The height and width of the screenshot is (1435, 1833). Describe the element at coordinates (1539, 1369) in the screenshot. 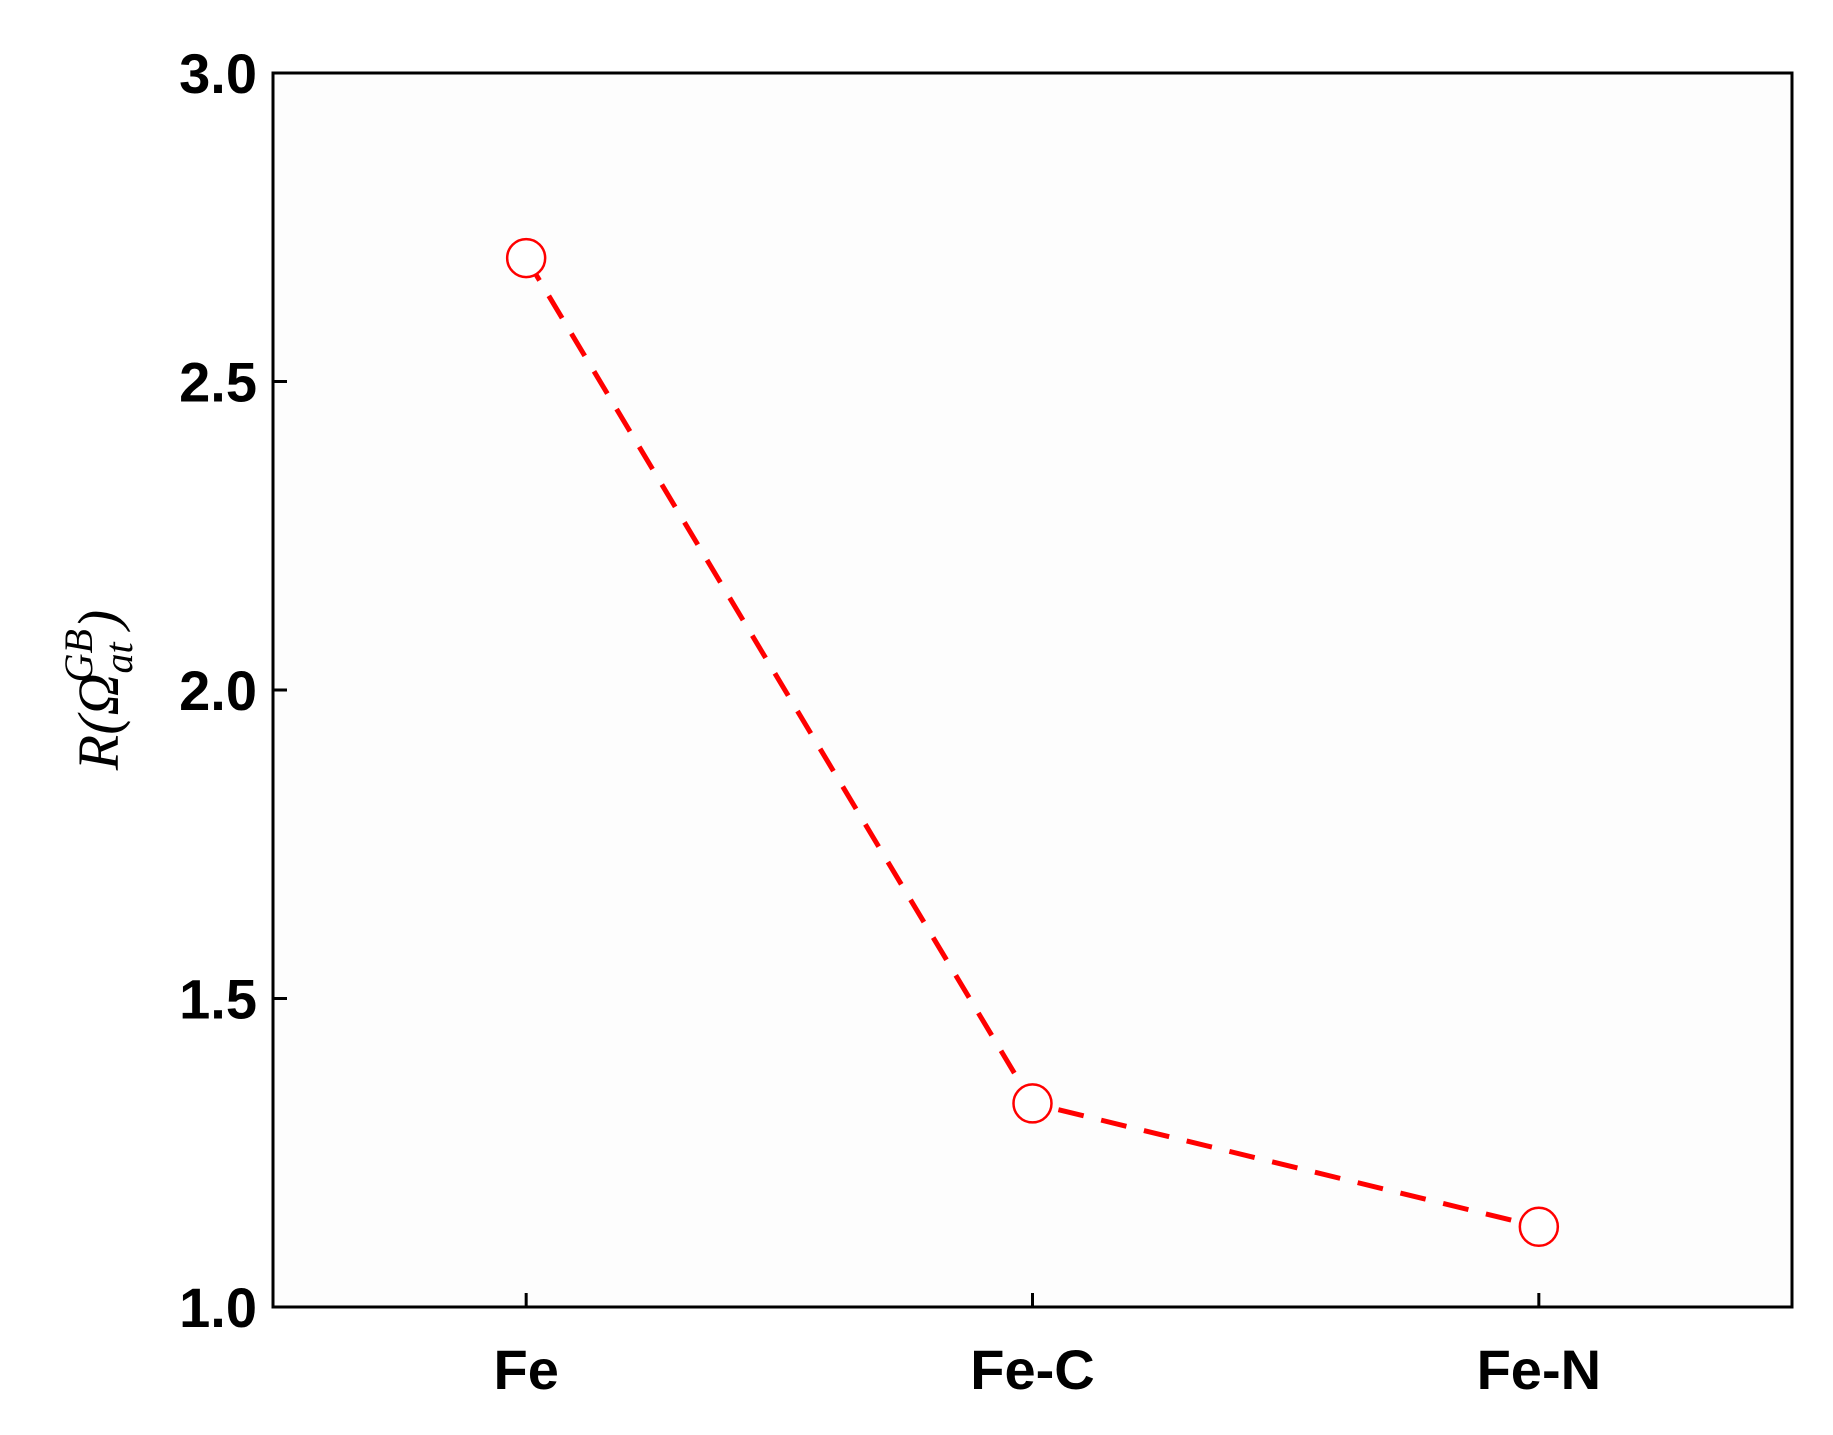

I see `x-tick-label: Fe-N` at that location.